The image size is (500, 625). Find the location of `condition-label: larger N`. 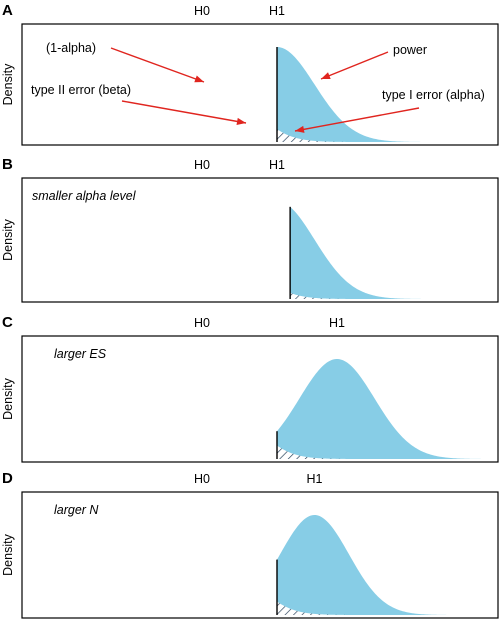

condition-label: larger N is located at coordinates (76, 510).